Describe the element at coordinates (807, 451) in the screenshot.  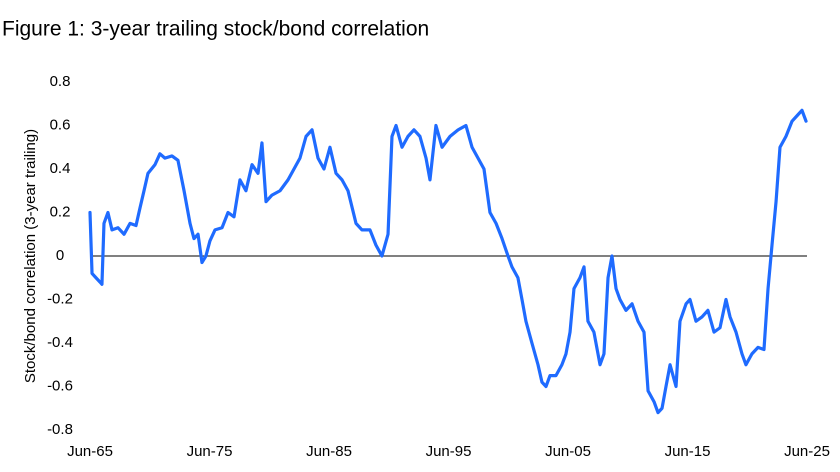
I see `x-tick-label: Jun-25` at that location.